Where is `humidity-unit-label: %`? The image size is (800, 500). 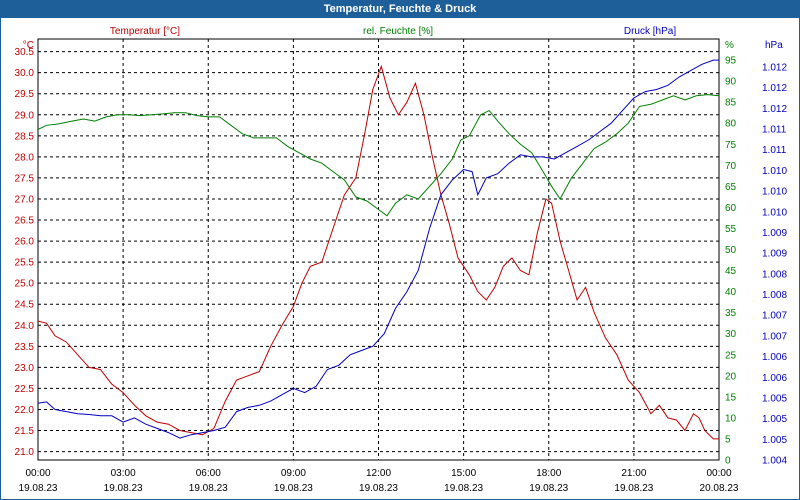
humidity-unit-label: % is located at coordinates (729, 45).